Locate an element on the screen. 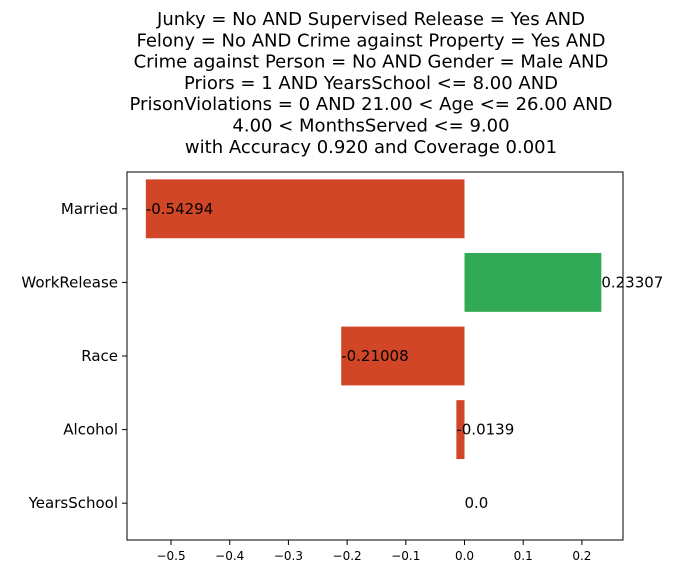 This screenshot has height=576, width=679. bar-alcohol is located at coordinates (460, 430).